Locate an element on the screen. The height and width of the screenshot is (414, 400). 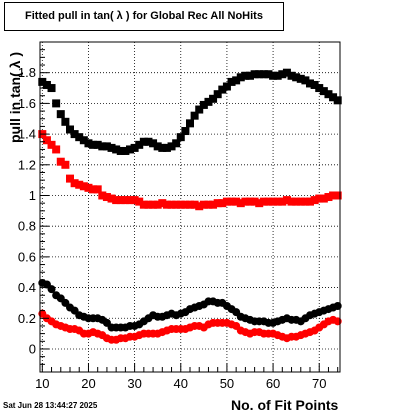
y-tick-label: 0.4 is located at coordinates (27, 287).